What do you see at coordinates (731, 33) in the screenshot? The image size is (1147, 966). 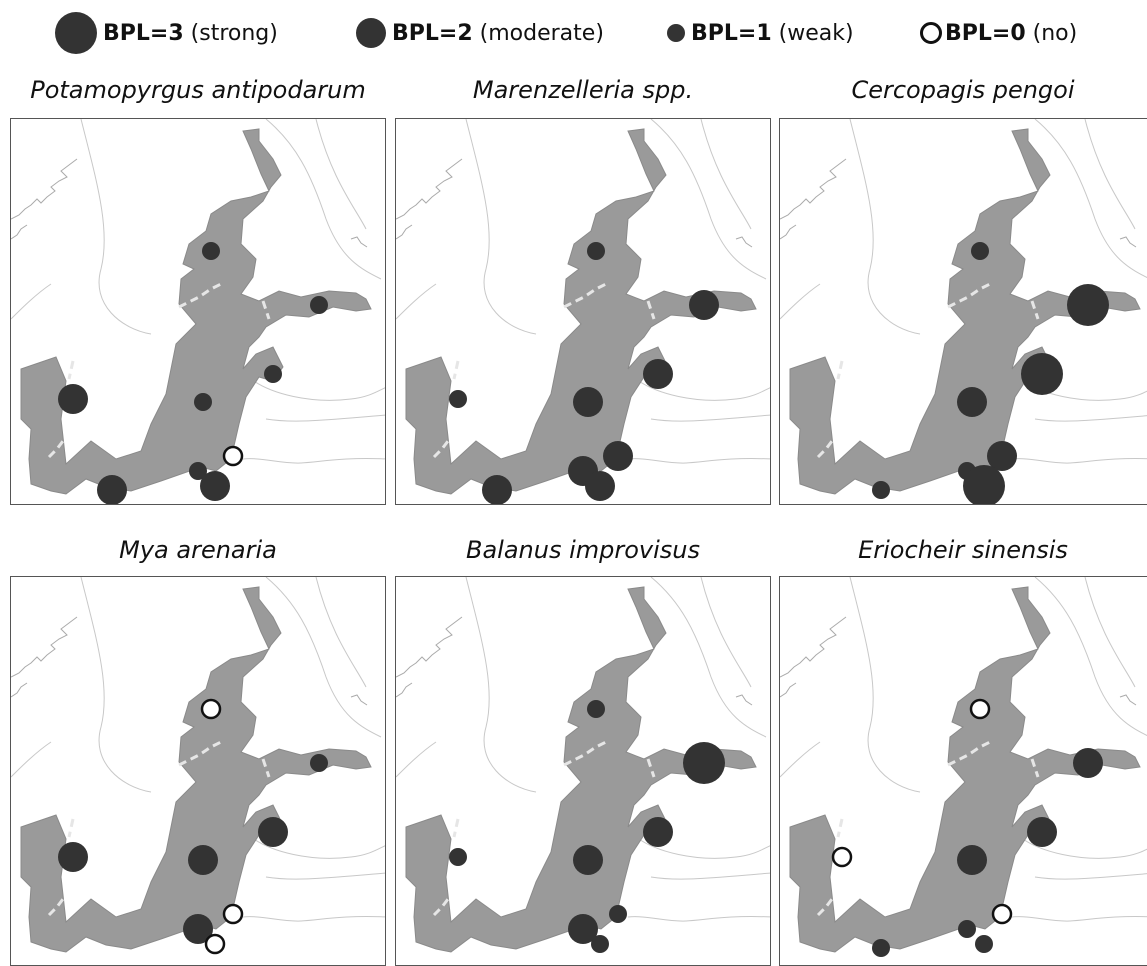 I see `legend-code: BPL=1` at bounding box center [731, 33].